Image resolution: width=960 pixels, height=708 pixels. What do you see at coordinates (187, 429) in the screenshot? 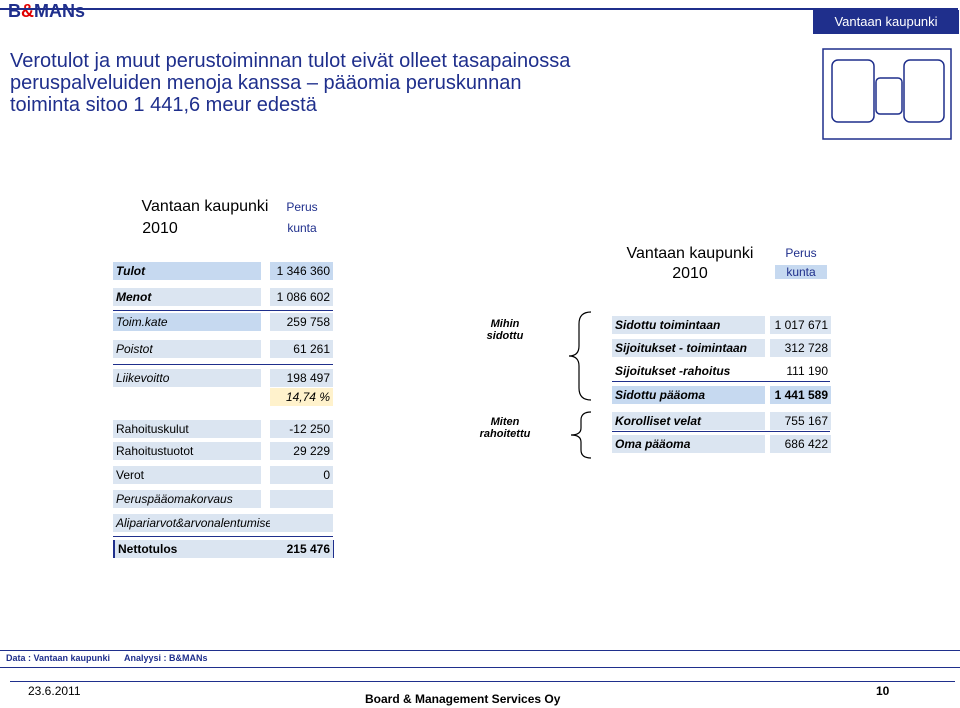
I see `row-label-rahoituskulut: Rahoituskulut` at bounding box center [187, 429].